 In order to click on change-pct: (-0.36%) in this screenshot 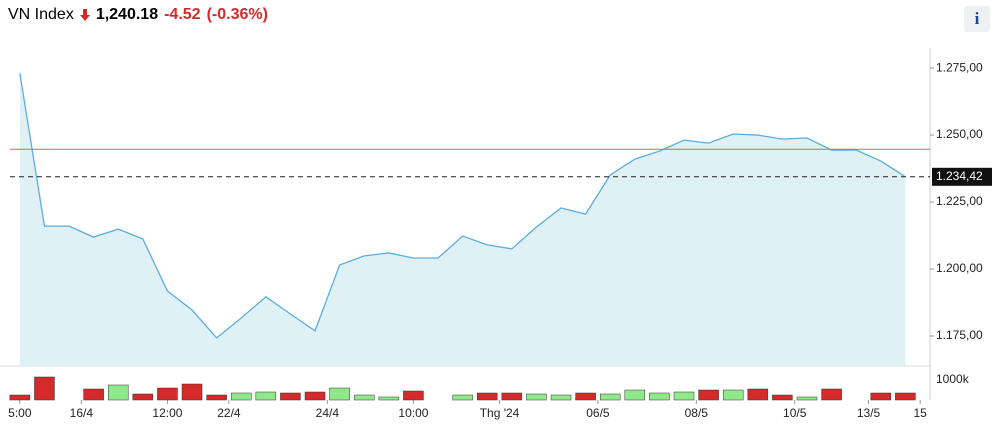, I will do `click(237, 14)`.